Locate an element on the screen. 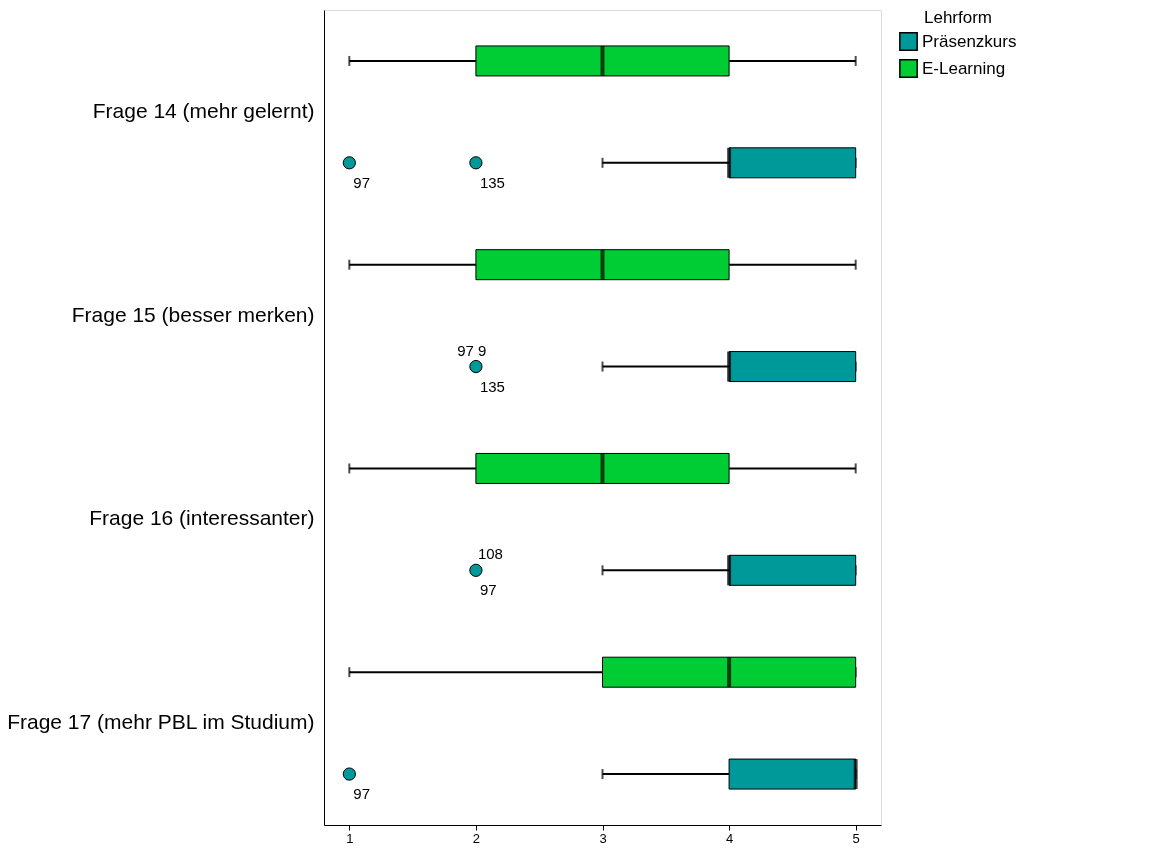 The height and width of the screenshot is (858, 1150). y-tick-label: Frage 14 (mehr gelernt) is located at coordinates (203, 110).